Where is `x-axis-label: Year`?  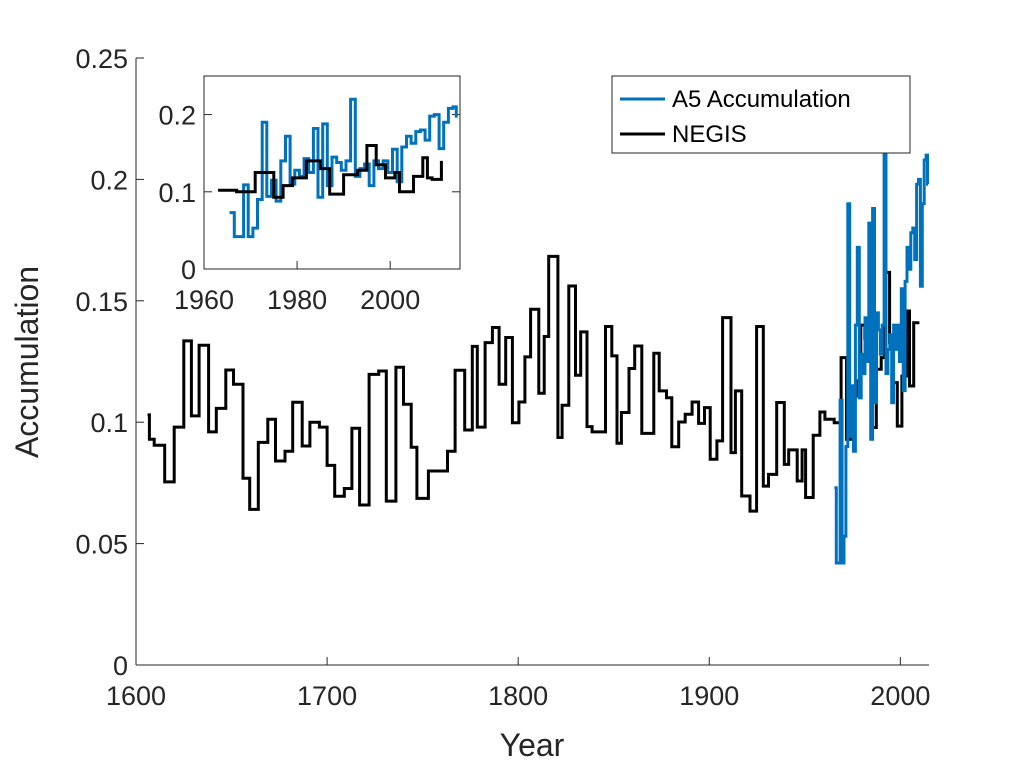 x-axis-label: Year is located at coordinates (532, 745).